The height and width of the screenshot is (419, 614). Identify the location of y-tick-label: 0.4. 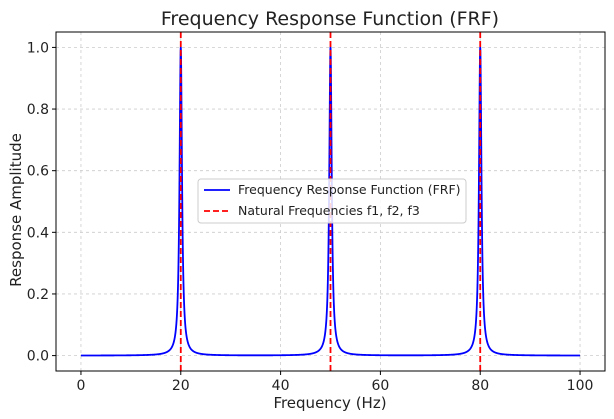
(38, 233).